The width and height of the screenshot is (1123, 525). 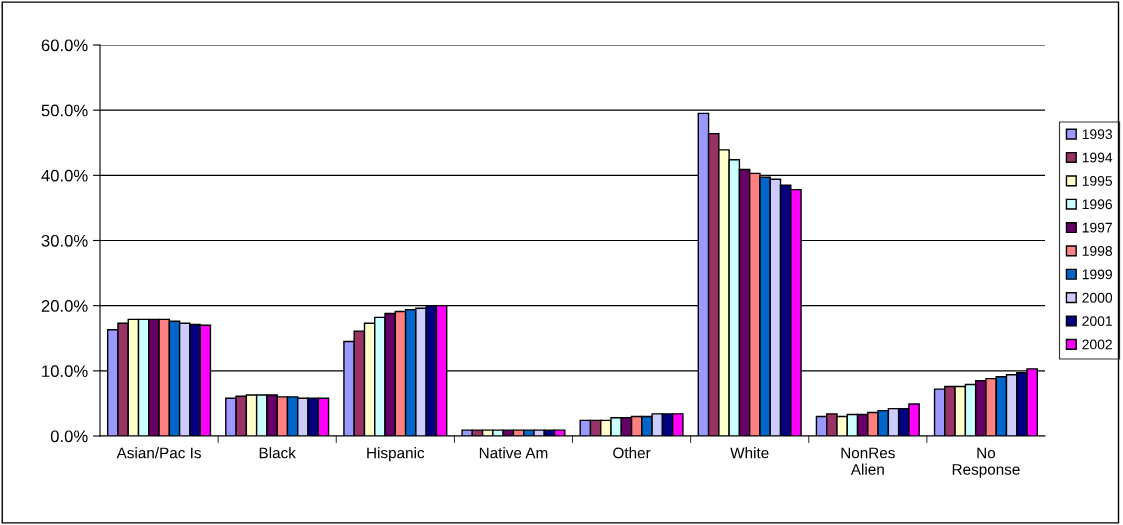 I want to click on legend-label: 2000, so click(x=1097, y=297).